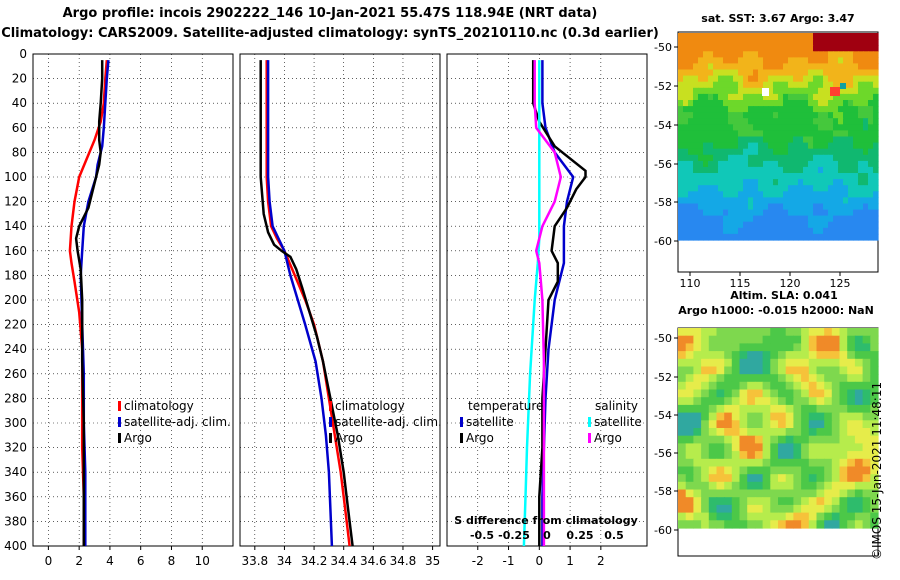 The width and height of the screenshot is (900, 580). What do you see at coordinates (15, 349) in the screenshot?
I see `y-tick-label: 240` at bounding box center [15, 349].